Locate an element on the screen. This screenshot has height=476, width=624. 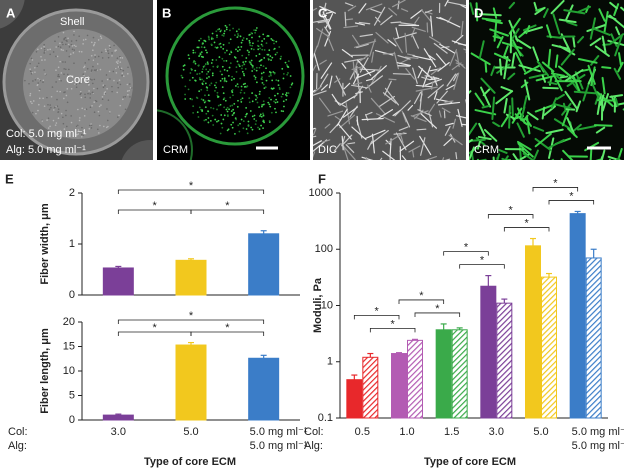
y-tick-label: 1 is located at coordinates (330, 362).